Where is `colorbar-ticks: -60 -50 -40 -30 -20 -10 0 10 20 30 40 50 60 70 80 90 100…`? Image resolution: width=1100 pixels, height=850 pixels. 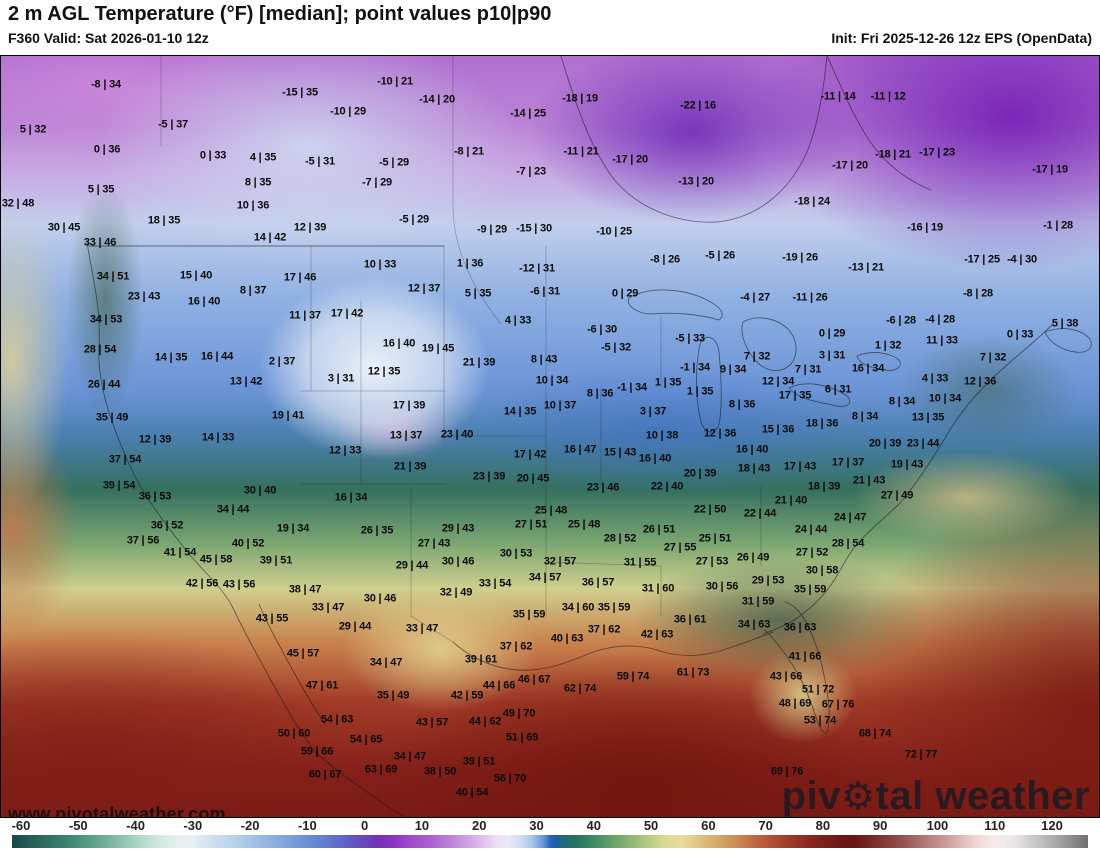
colorbar-ticks: -60 -50 -40 -30 -20 -10 0 10 20 30 40 50 60 70 80 90 100… is located at coordinates (550, 826).